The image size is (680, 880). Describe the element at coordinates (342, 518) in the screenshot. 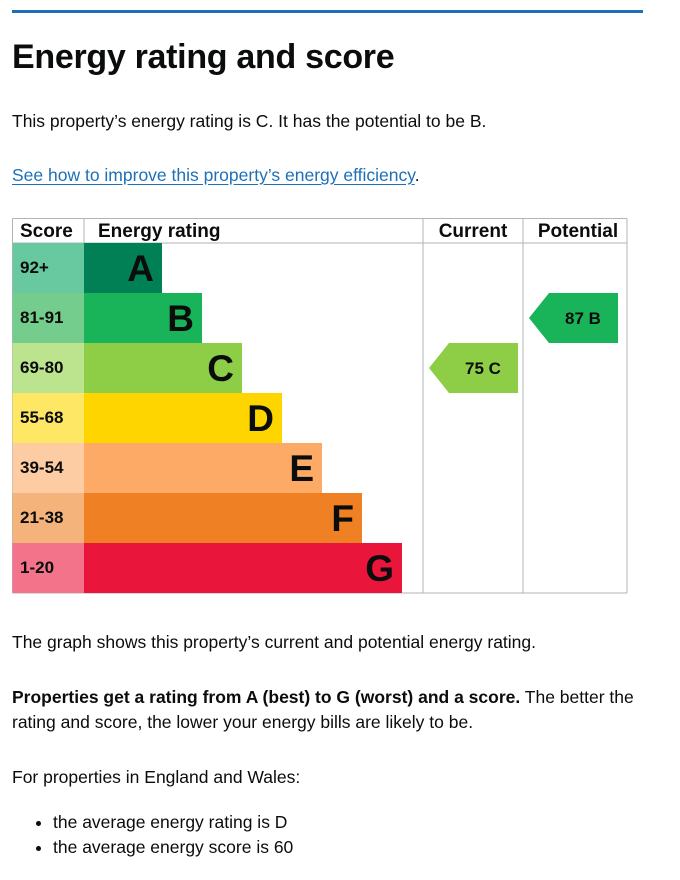

I see `band-letter-f: F` at that location.